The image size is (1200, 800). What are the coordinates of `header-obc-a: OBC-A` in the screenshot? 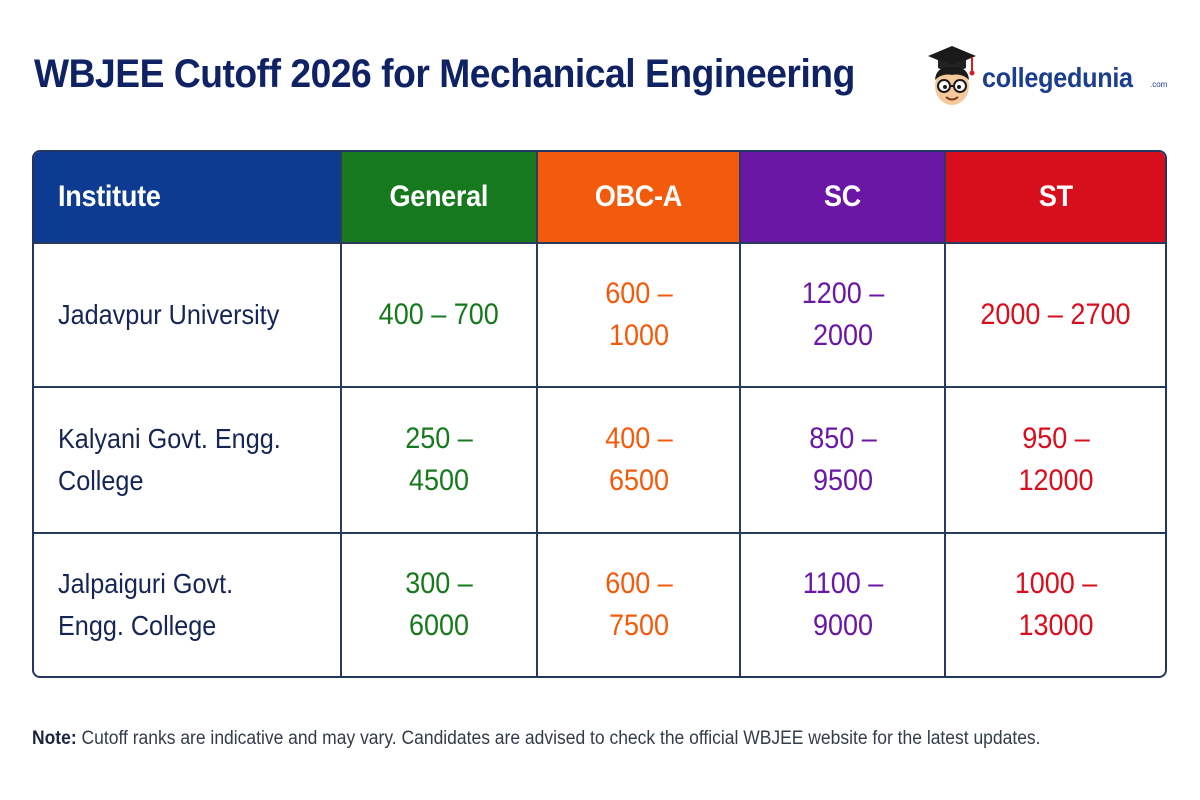 It's located at (639, 198).